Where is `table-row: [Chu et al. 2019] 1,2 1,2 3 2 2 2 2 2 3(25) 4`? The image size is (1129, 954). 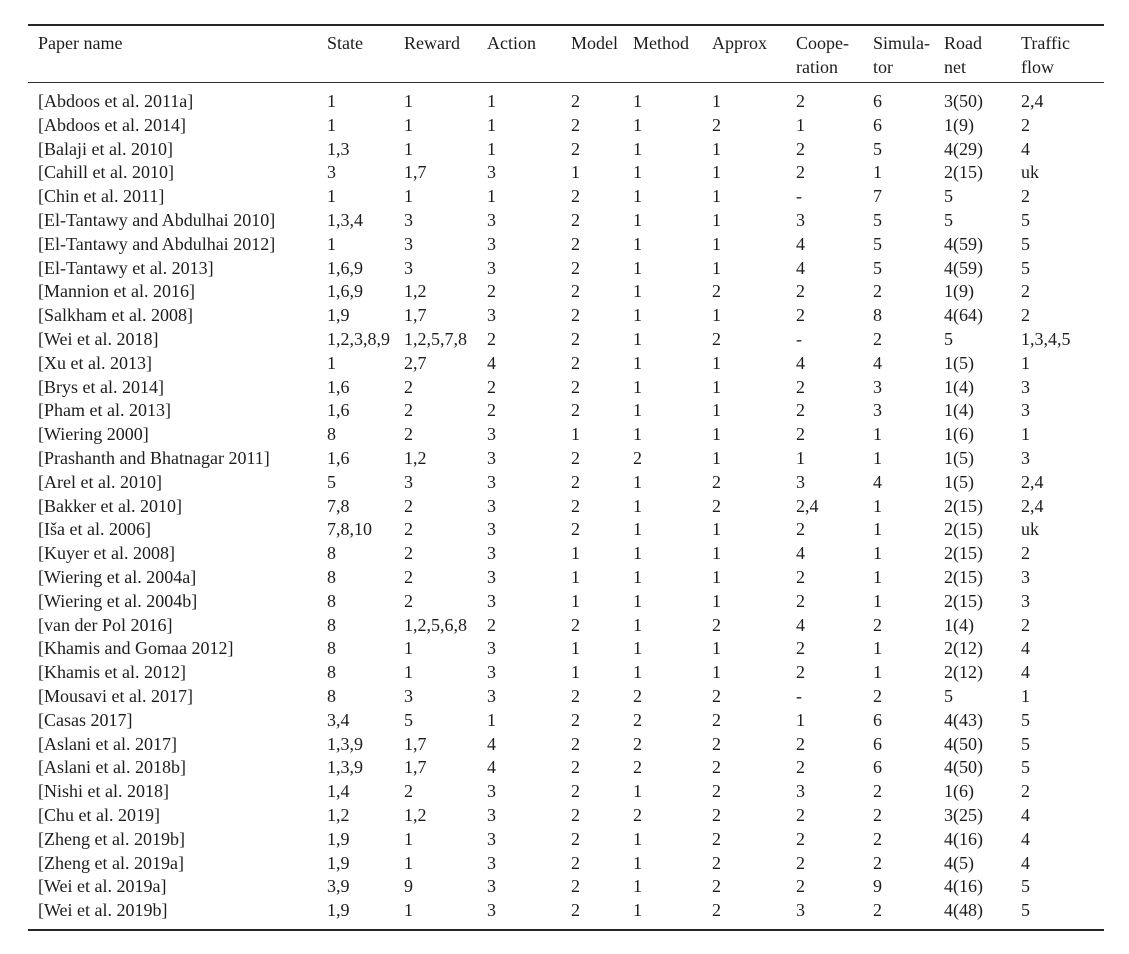 table-row: [Chu et al. 2019] 1,2 1,2 3 2 2 2 2 2 3(25) 4 is located at coordinates (566, 816).